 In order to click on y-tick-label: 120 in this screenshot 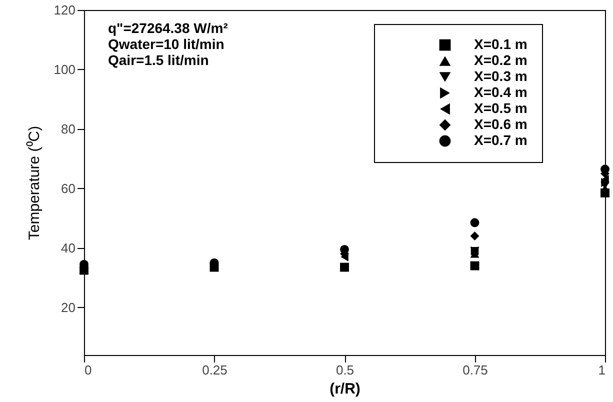, I will do `click(65, 10)`.